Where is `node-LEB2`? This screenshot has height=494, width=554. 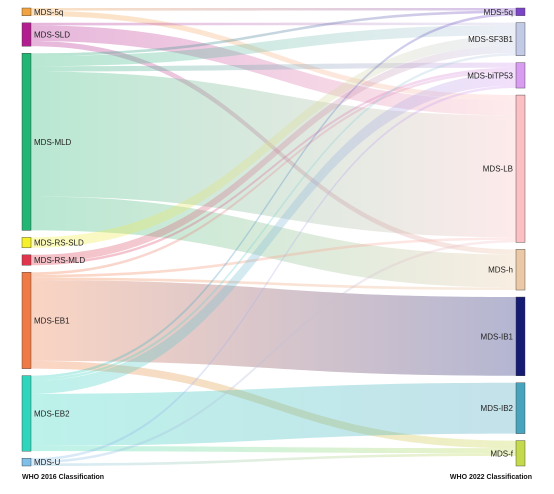
node-LEB2 is located at coordinates (26, 413).